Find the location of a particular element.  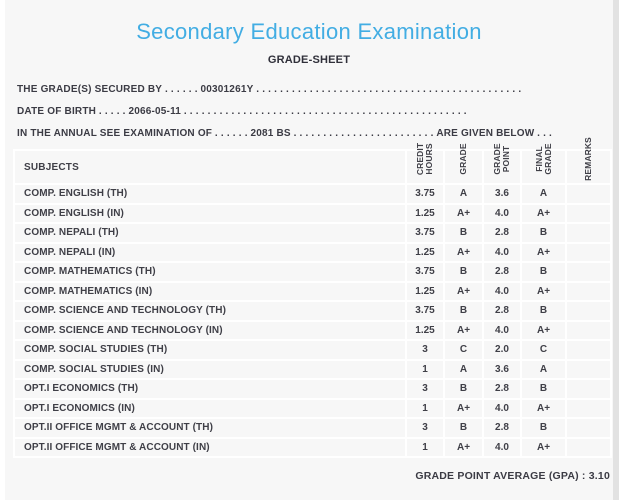

table-row: COMP. NEPALI (IN) 1.25 A+ 4.0 A+ is located at coordinates (312, 252).